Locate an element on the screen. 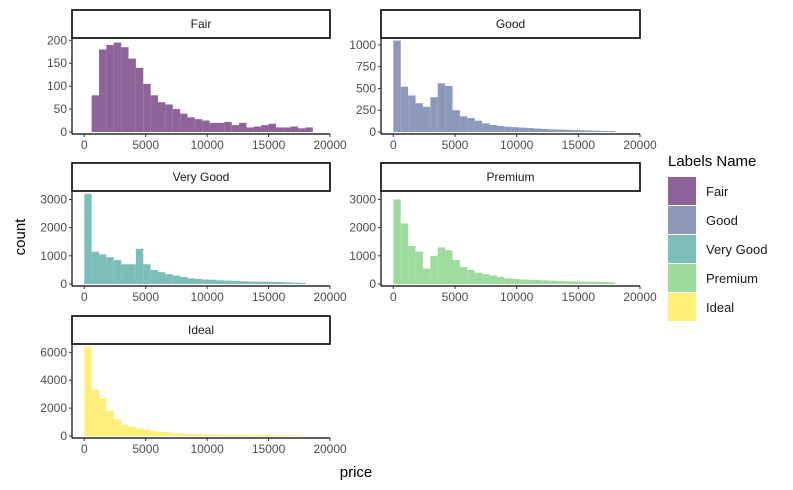  y-tick-label-premium-2000: 2000 is located at coordinates (362, 228).